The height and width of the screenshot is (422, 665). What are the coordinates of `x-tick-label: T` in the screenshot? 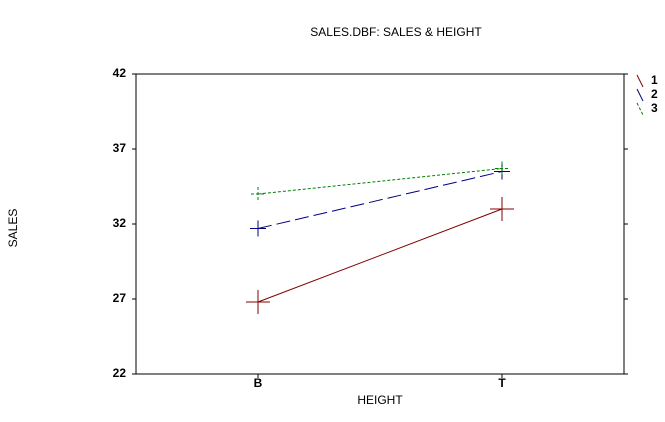 It's located at (502, 383).